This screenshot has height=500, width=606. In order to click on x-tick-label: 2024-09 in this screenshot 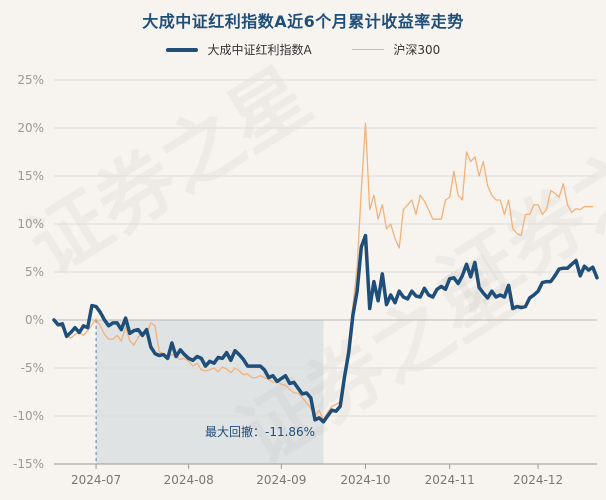, I will do `click(281, 480)`.